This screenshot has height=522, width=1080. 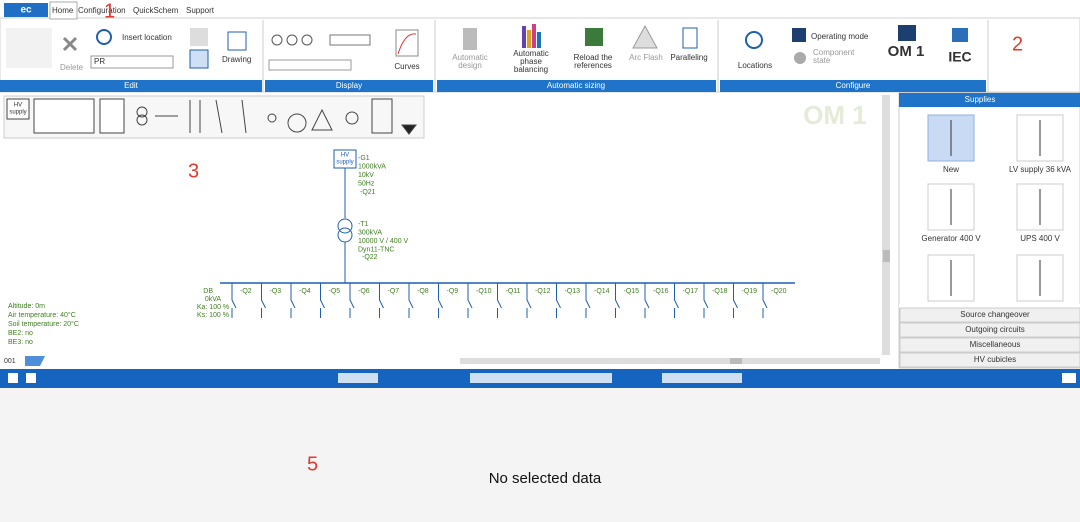 I want to click on display-icons, so click(x=343, y=50).